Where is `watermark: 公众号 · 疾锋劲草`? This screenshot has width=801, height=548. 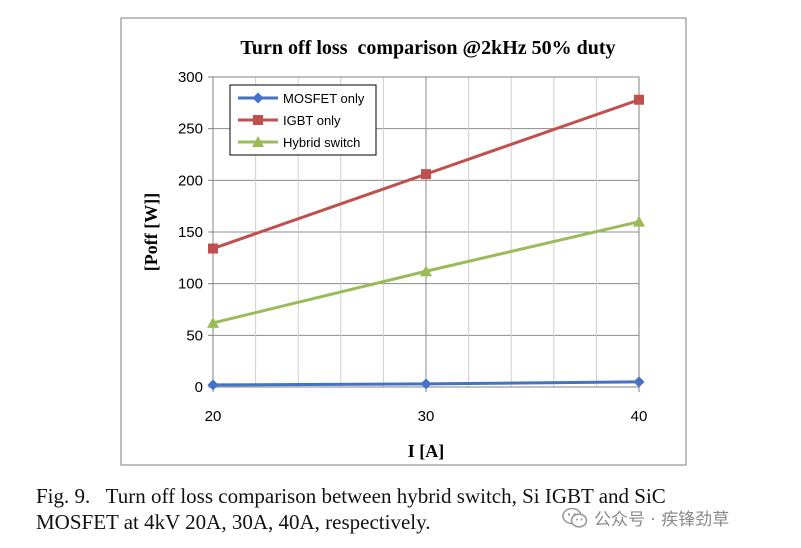
watermark: 公众号 · 疾锋劲草 is located at coordinates (645, 517).